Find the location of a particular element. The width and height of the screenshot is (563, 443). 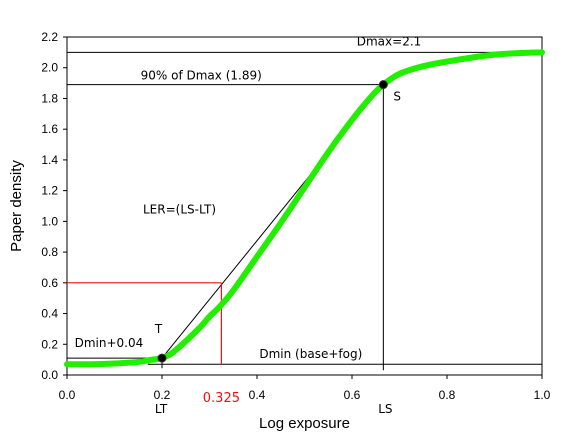

y-tick-label: 1.2 is located at coordinates (49, 191).